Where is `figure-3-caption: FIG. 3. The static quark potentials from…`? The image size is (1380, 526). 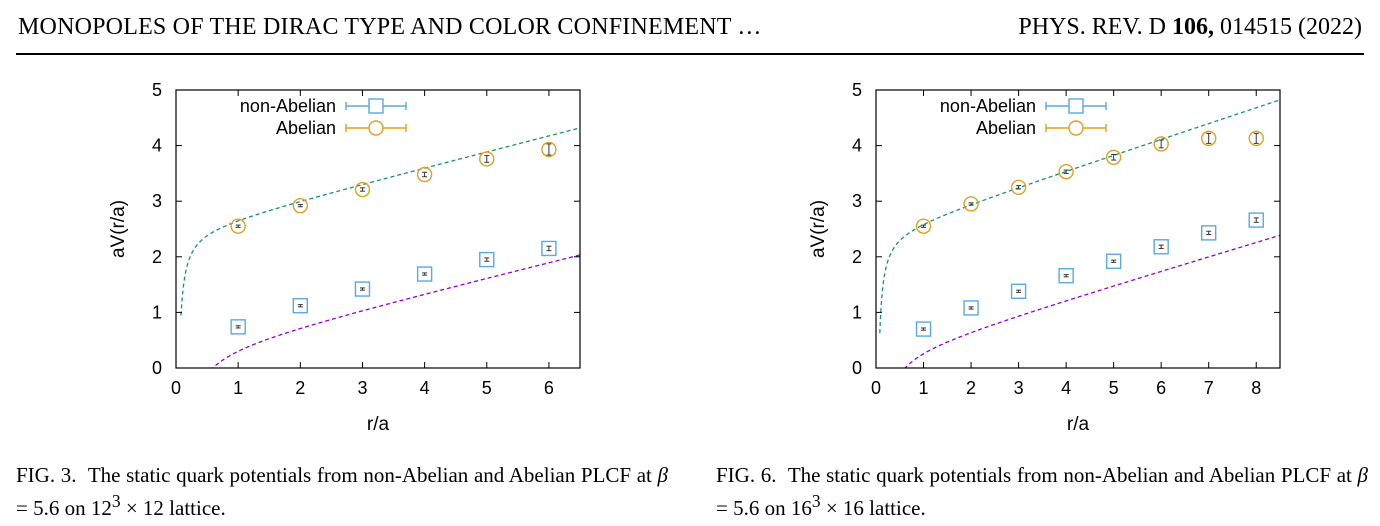 figure-3-caption: FIG. 3. The static quark potentials from… is located at coordinates (342, 491).